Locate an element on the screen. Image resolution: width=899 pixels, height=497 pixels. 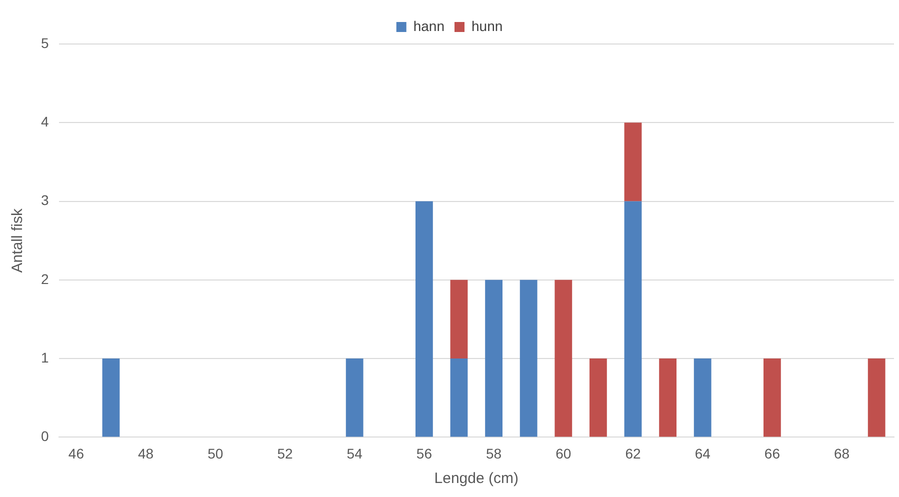
legend-label: hann is located at coordinates (429, 26).